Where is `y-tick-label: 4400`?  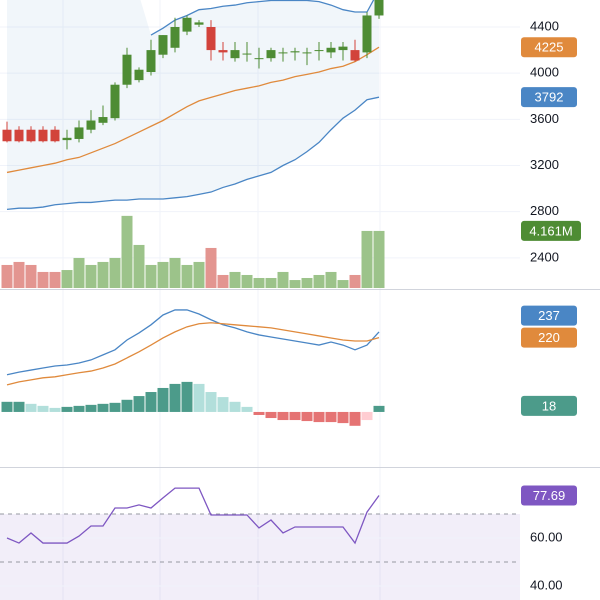 y-tick-label: 4400 is located at coordinates (544, 25).